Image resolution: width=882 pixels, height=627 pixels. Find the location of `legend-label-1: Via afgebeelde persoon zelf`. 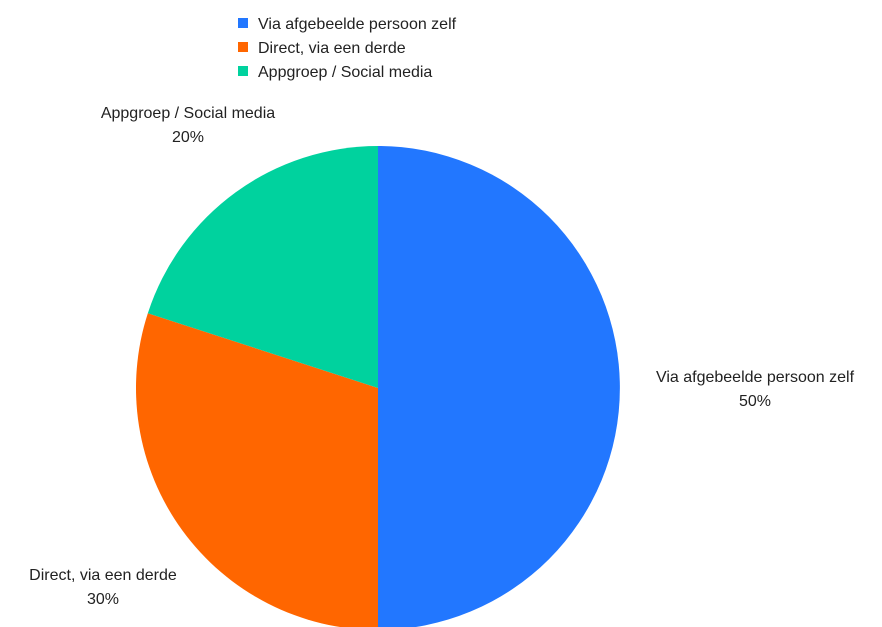

legend-label-1: Via afgebeelde persoon zelf is located at coordinates (357, 24).